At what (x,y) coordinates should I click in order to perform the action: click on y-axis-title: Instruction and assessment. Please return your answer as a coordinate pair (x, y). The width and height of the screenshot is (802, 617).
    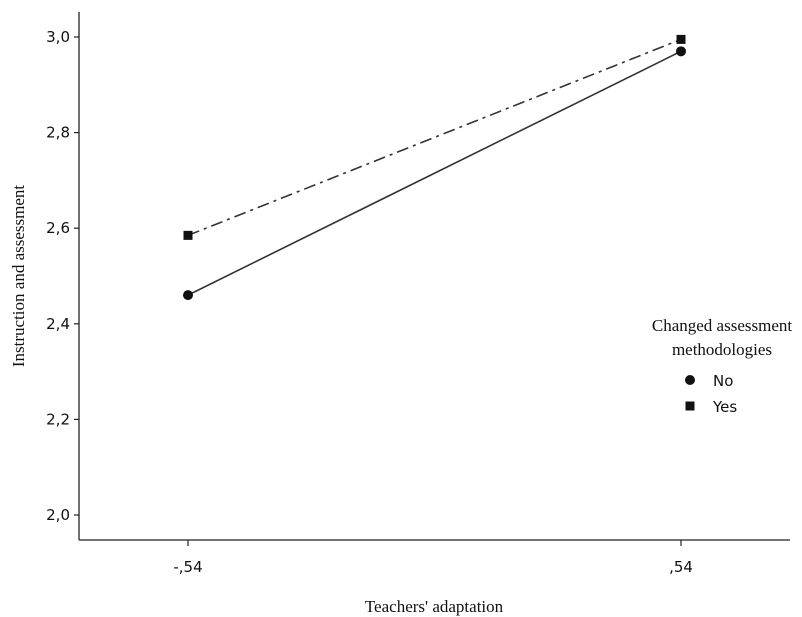
    Looking at the image, I should click on (18, 276).